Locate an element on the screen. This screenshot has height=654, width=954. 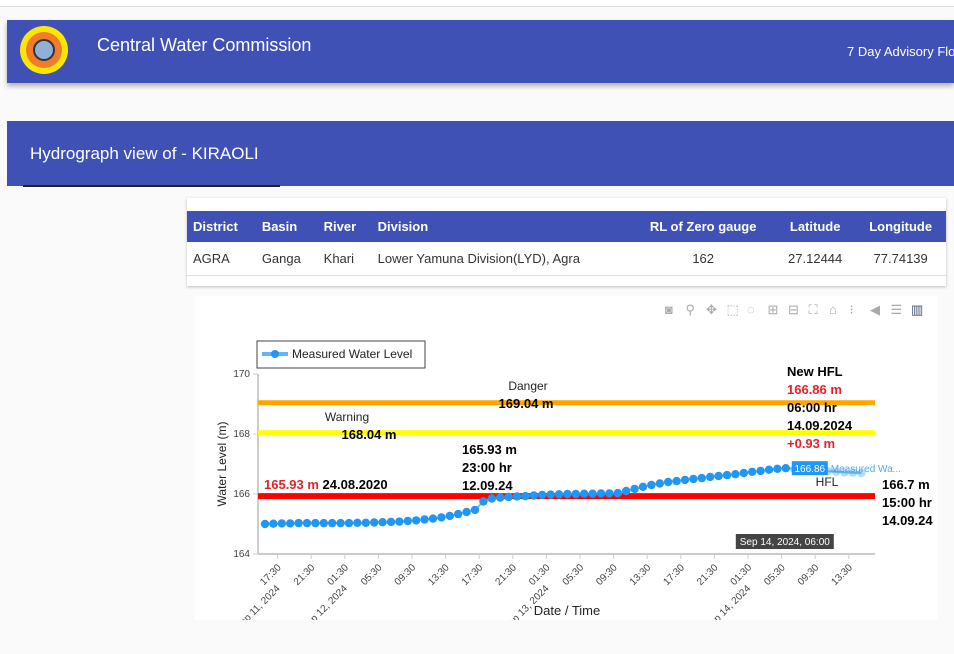
x-tick-label: 21:30 is located at coordinates (708, 575).